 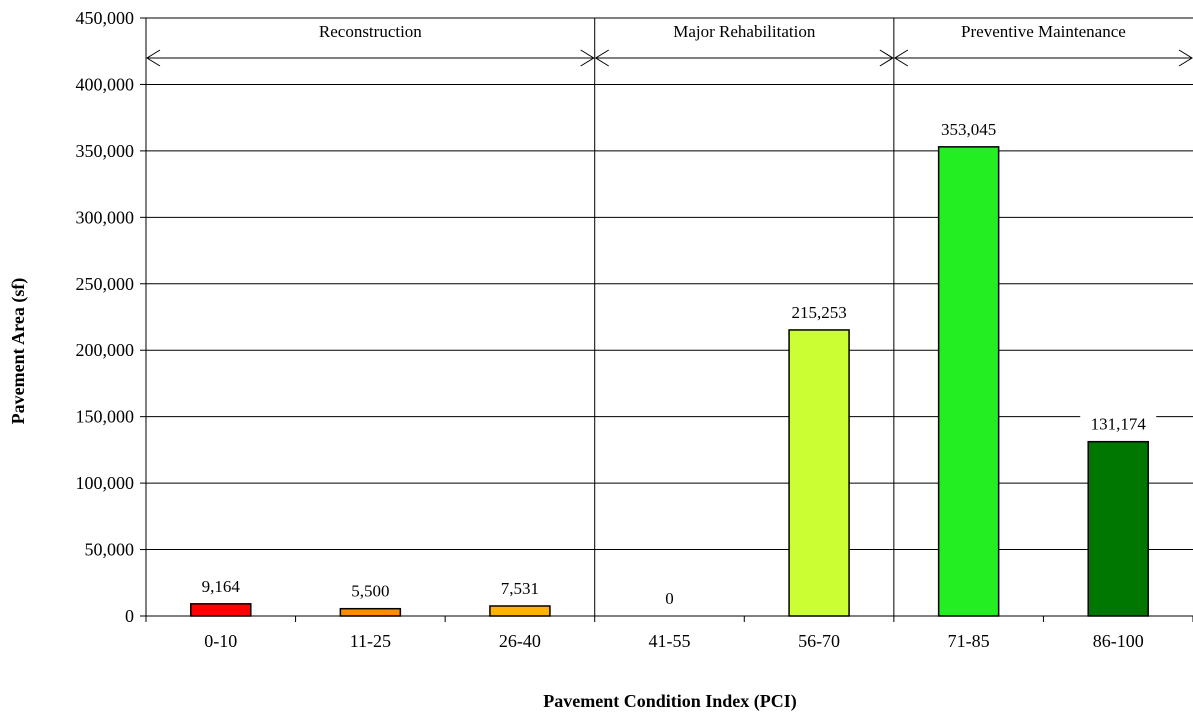 I want to click on y-tick-label: 150,000, so click(x=105, y=417).